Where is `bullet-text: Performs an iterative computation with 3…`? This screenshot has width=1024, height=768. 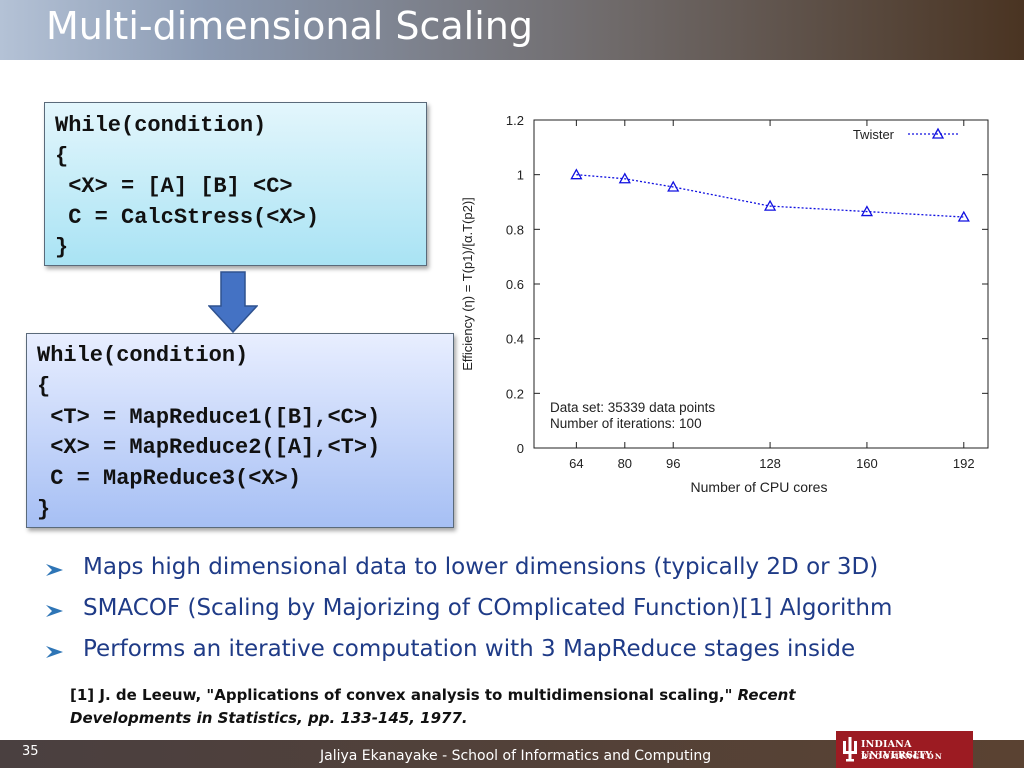
bullet-text: Performs an iterative computation with 3… is located at coordinates (469, 649).